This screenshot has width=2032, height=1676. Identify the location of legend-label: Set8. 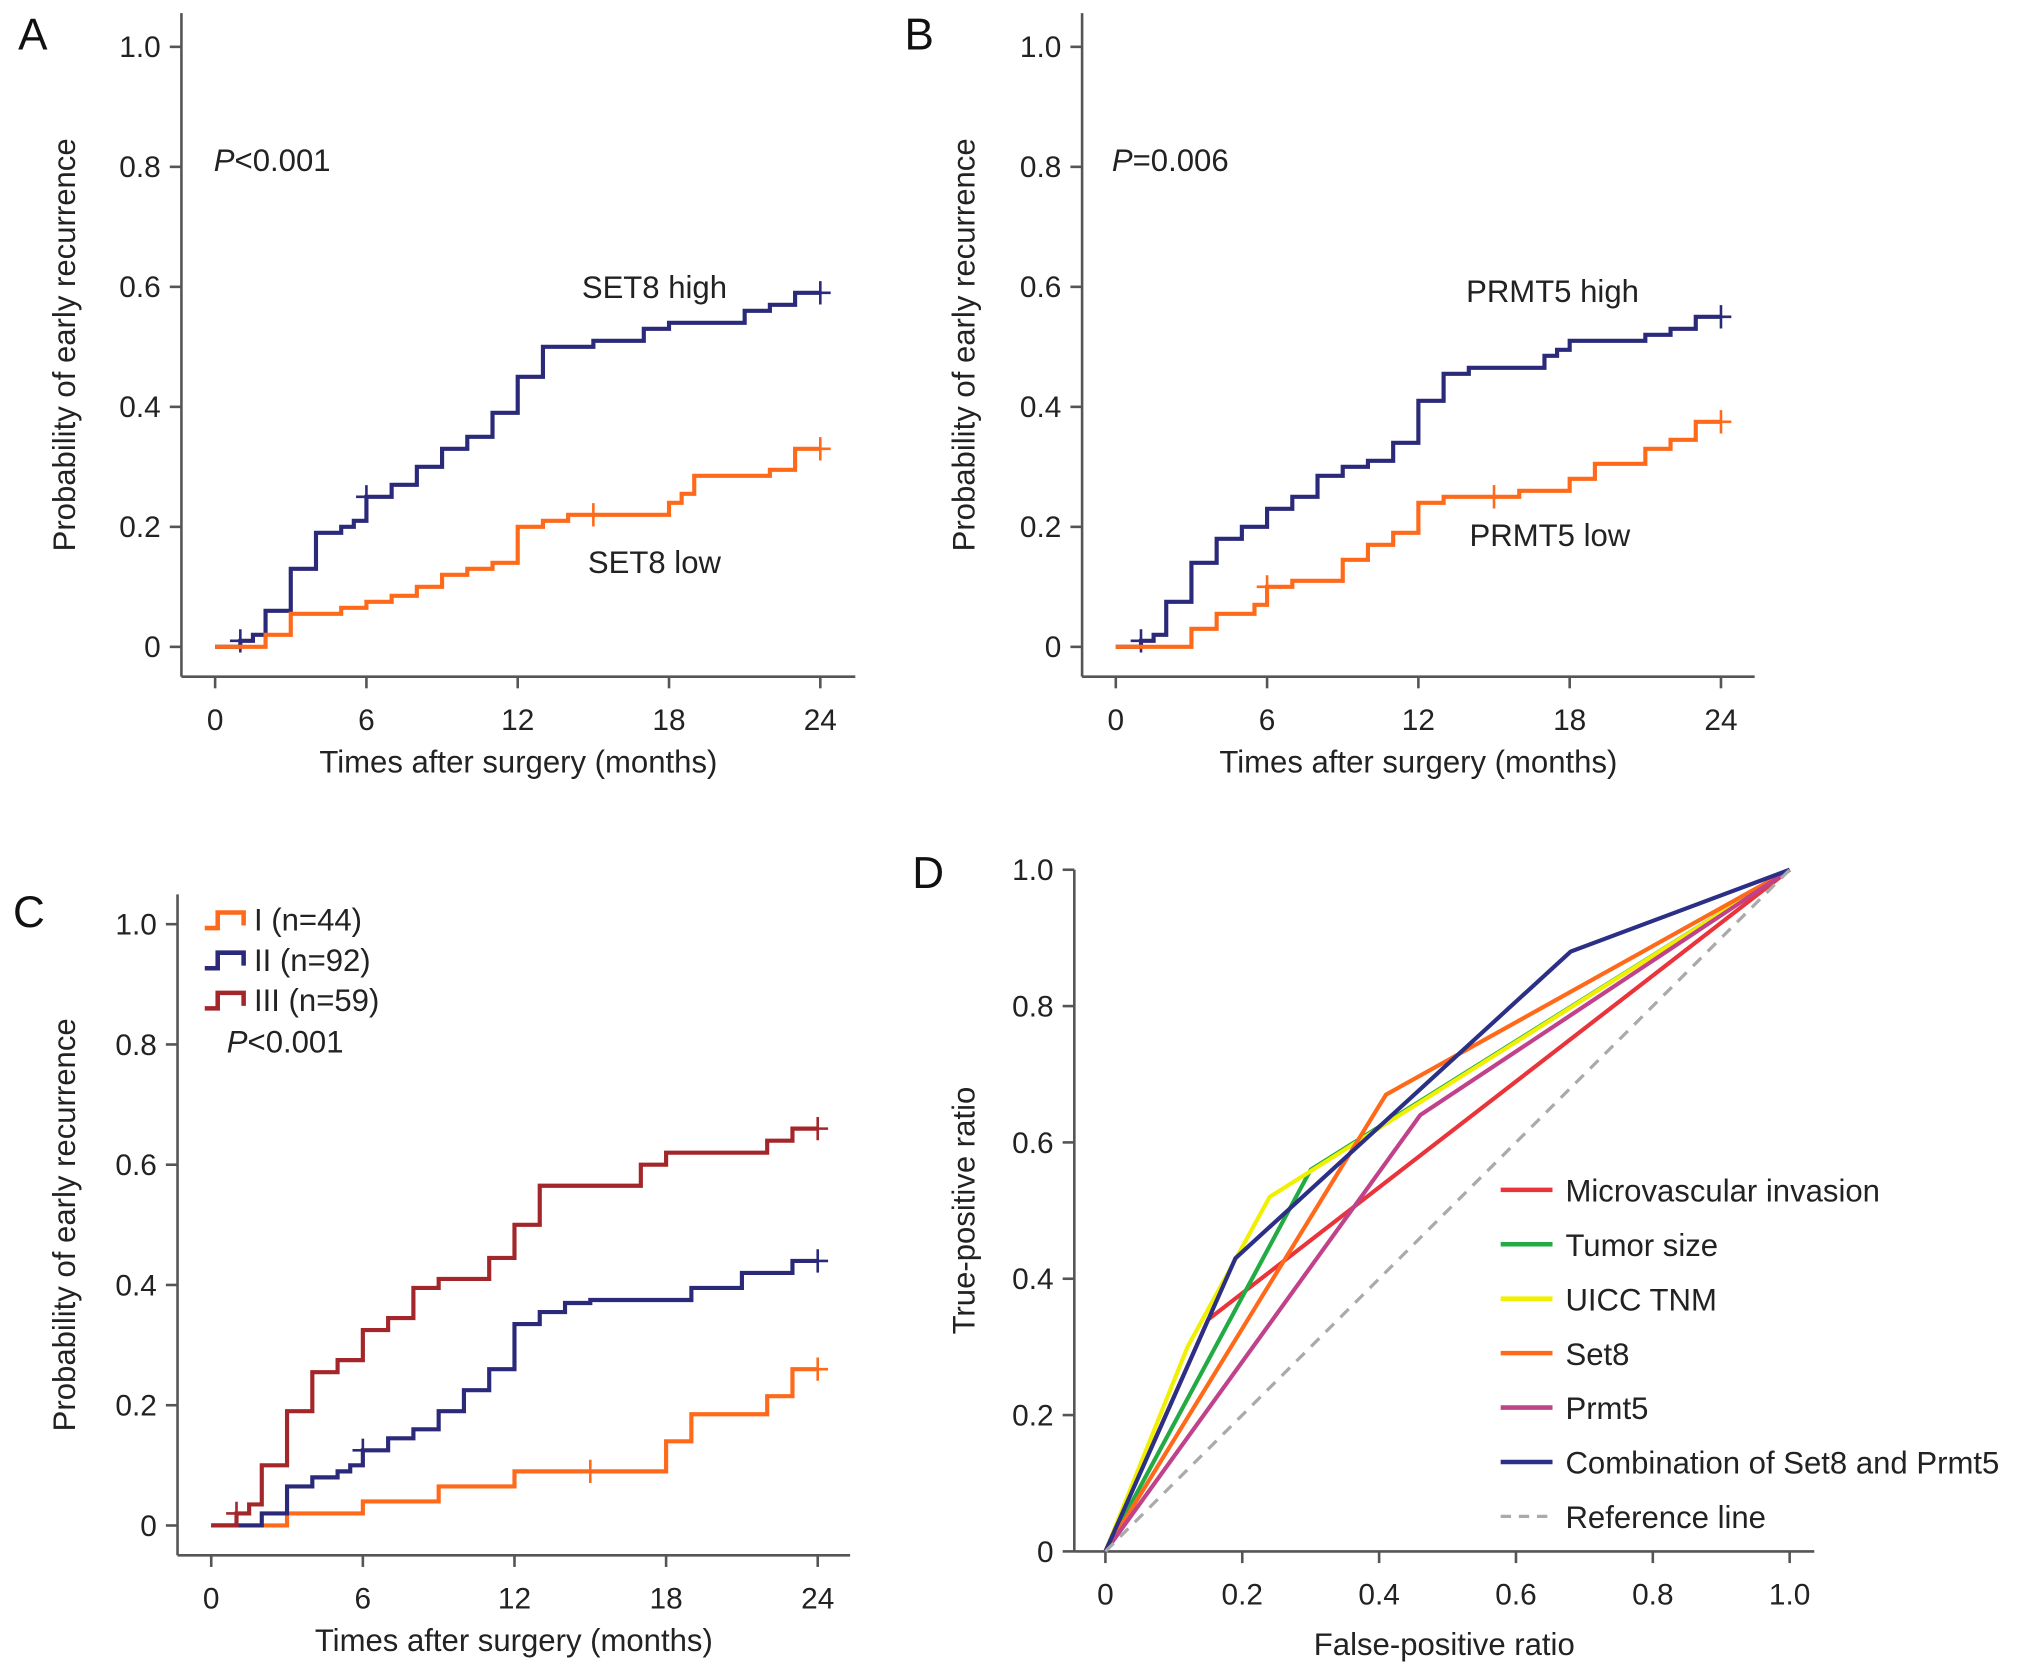
(1597, 1354).